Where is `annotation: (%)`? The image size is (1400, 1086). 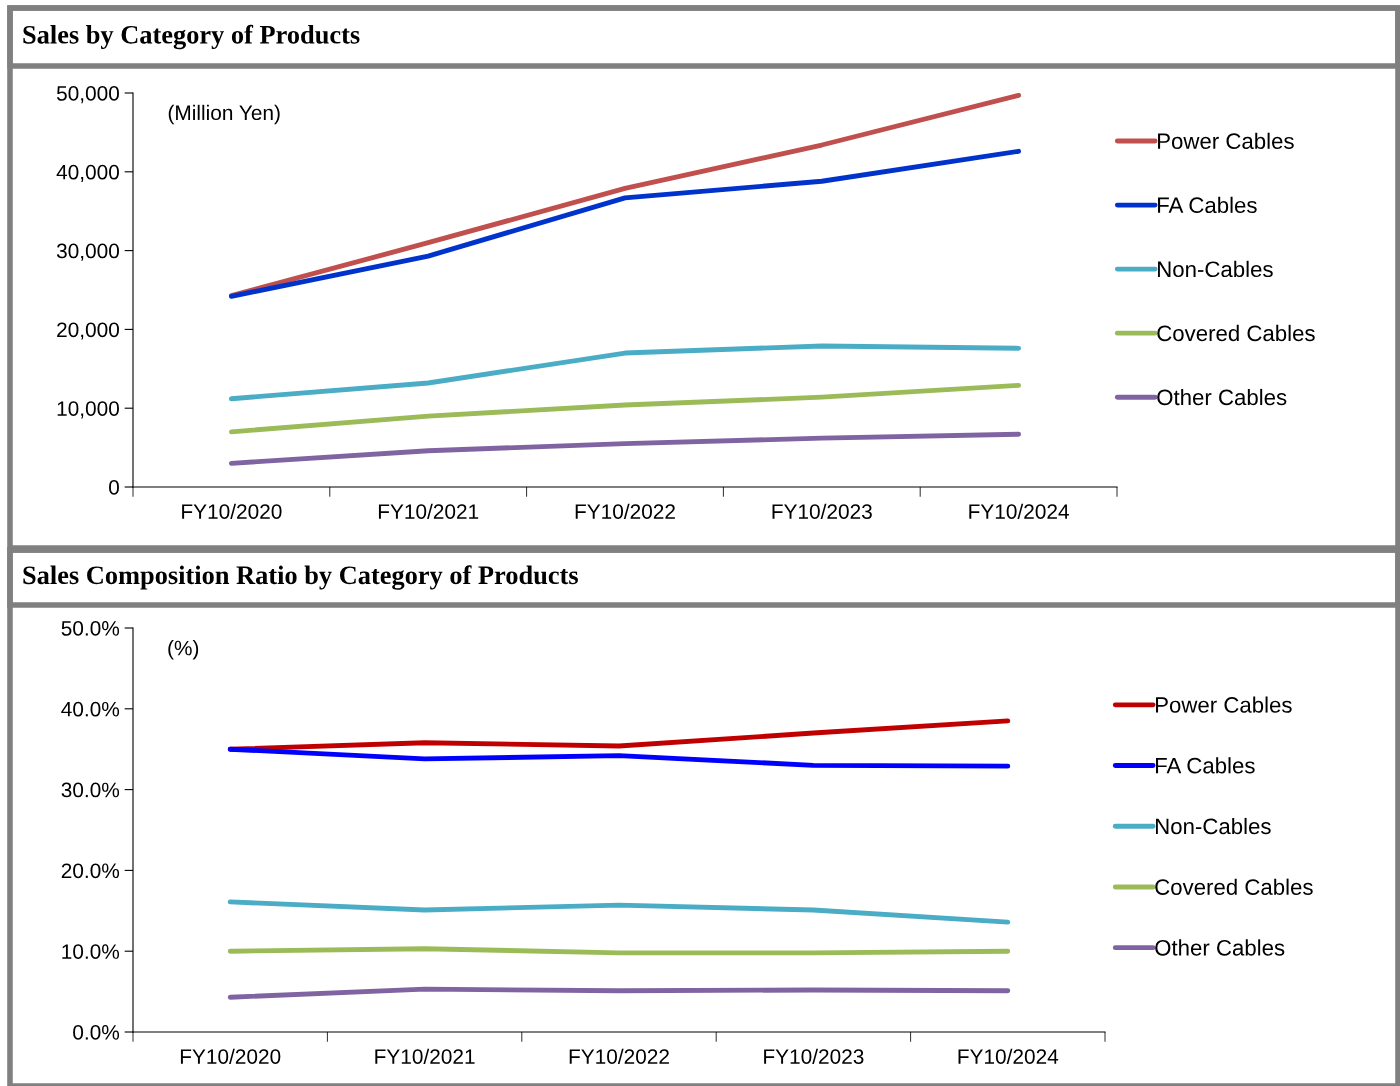
annotation: (%) is located at coordinates (183, 650).